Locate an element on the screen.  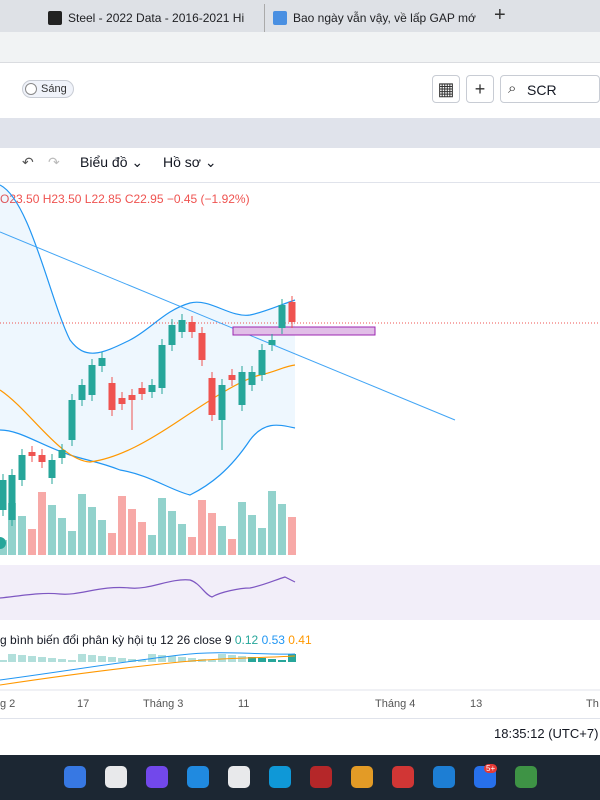
add-button: + is located at coordinates (480, 89).